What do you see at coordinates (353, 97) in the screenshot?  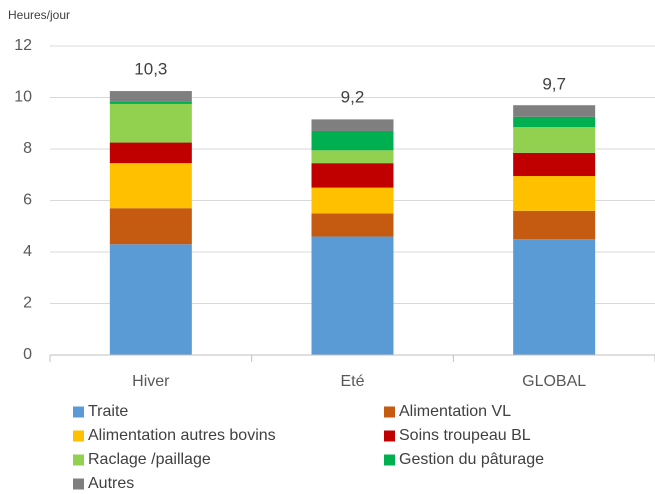 I see `total-label: 9,2` at bounding box center [353, 97].